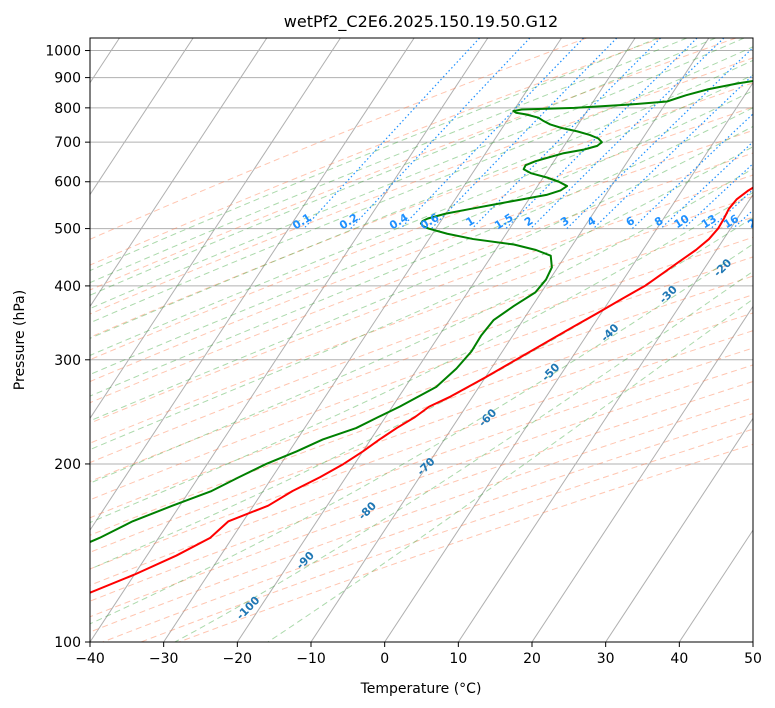 This screenshot has height=708, width=775. Describe the element at coordinates (67, 465) in the screenshot. I see `y-tick-label: 200` at that location.